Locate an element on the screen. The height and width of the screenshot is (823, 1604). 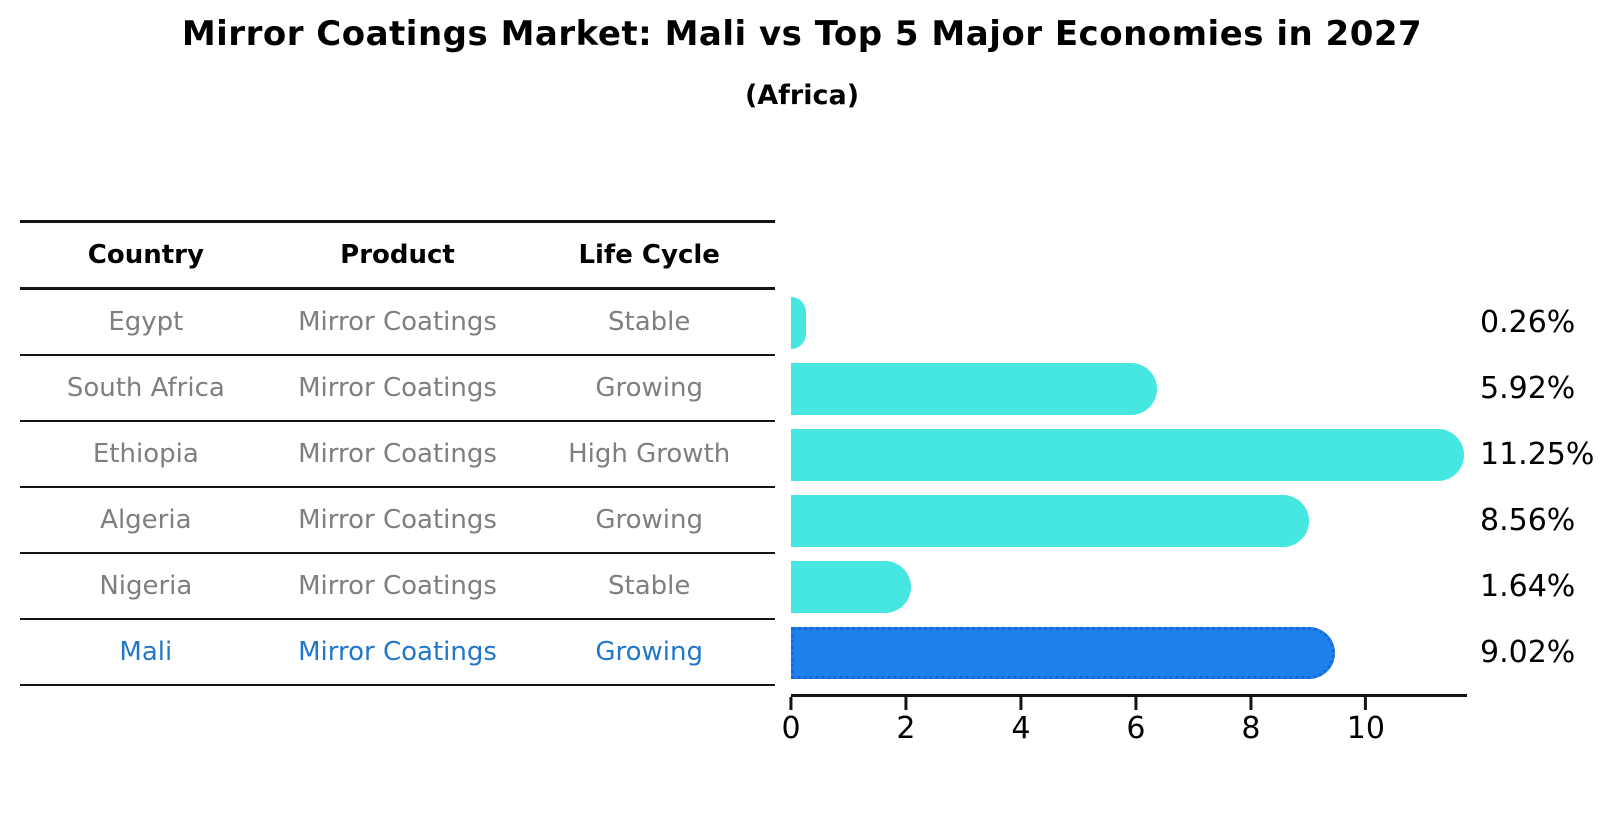
x-axis: 0 2 4 6 8 10 is located at coordinates (1124, 720).